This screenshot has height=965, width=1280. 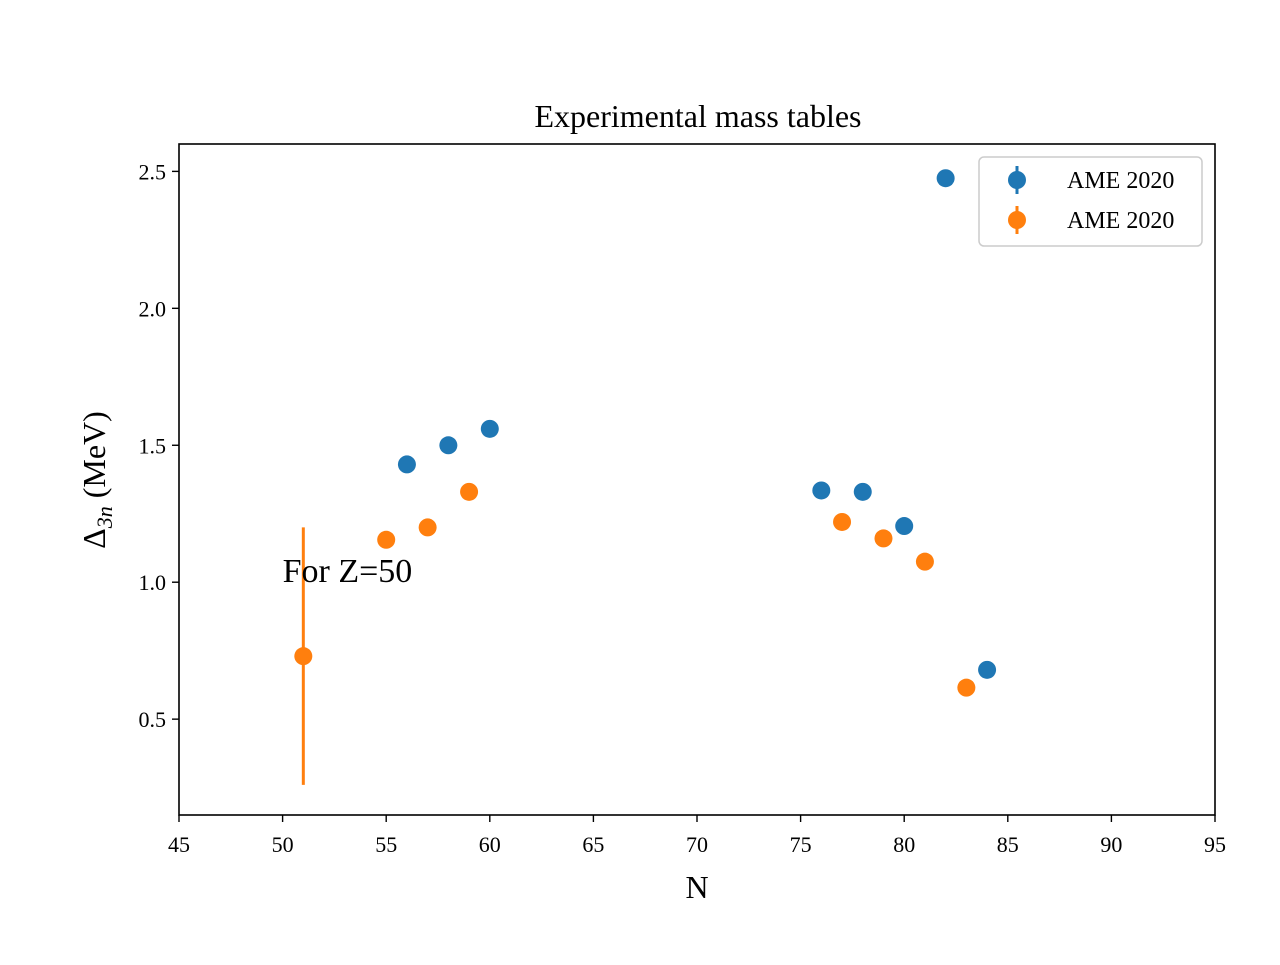 I want to click on x-tick-label: 70, so click(x=697, y=844).